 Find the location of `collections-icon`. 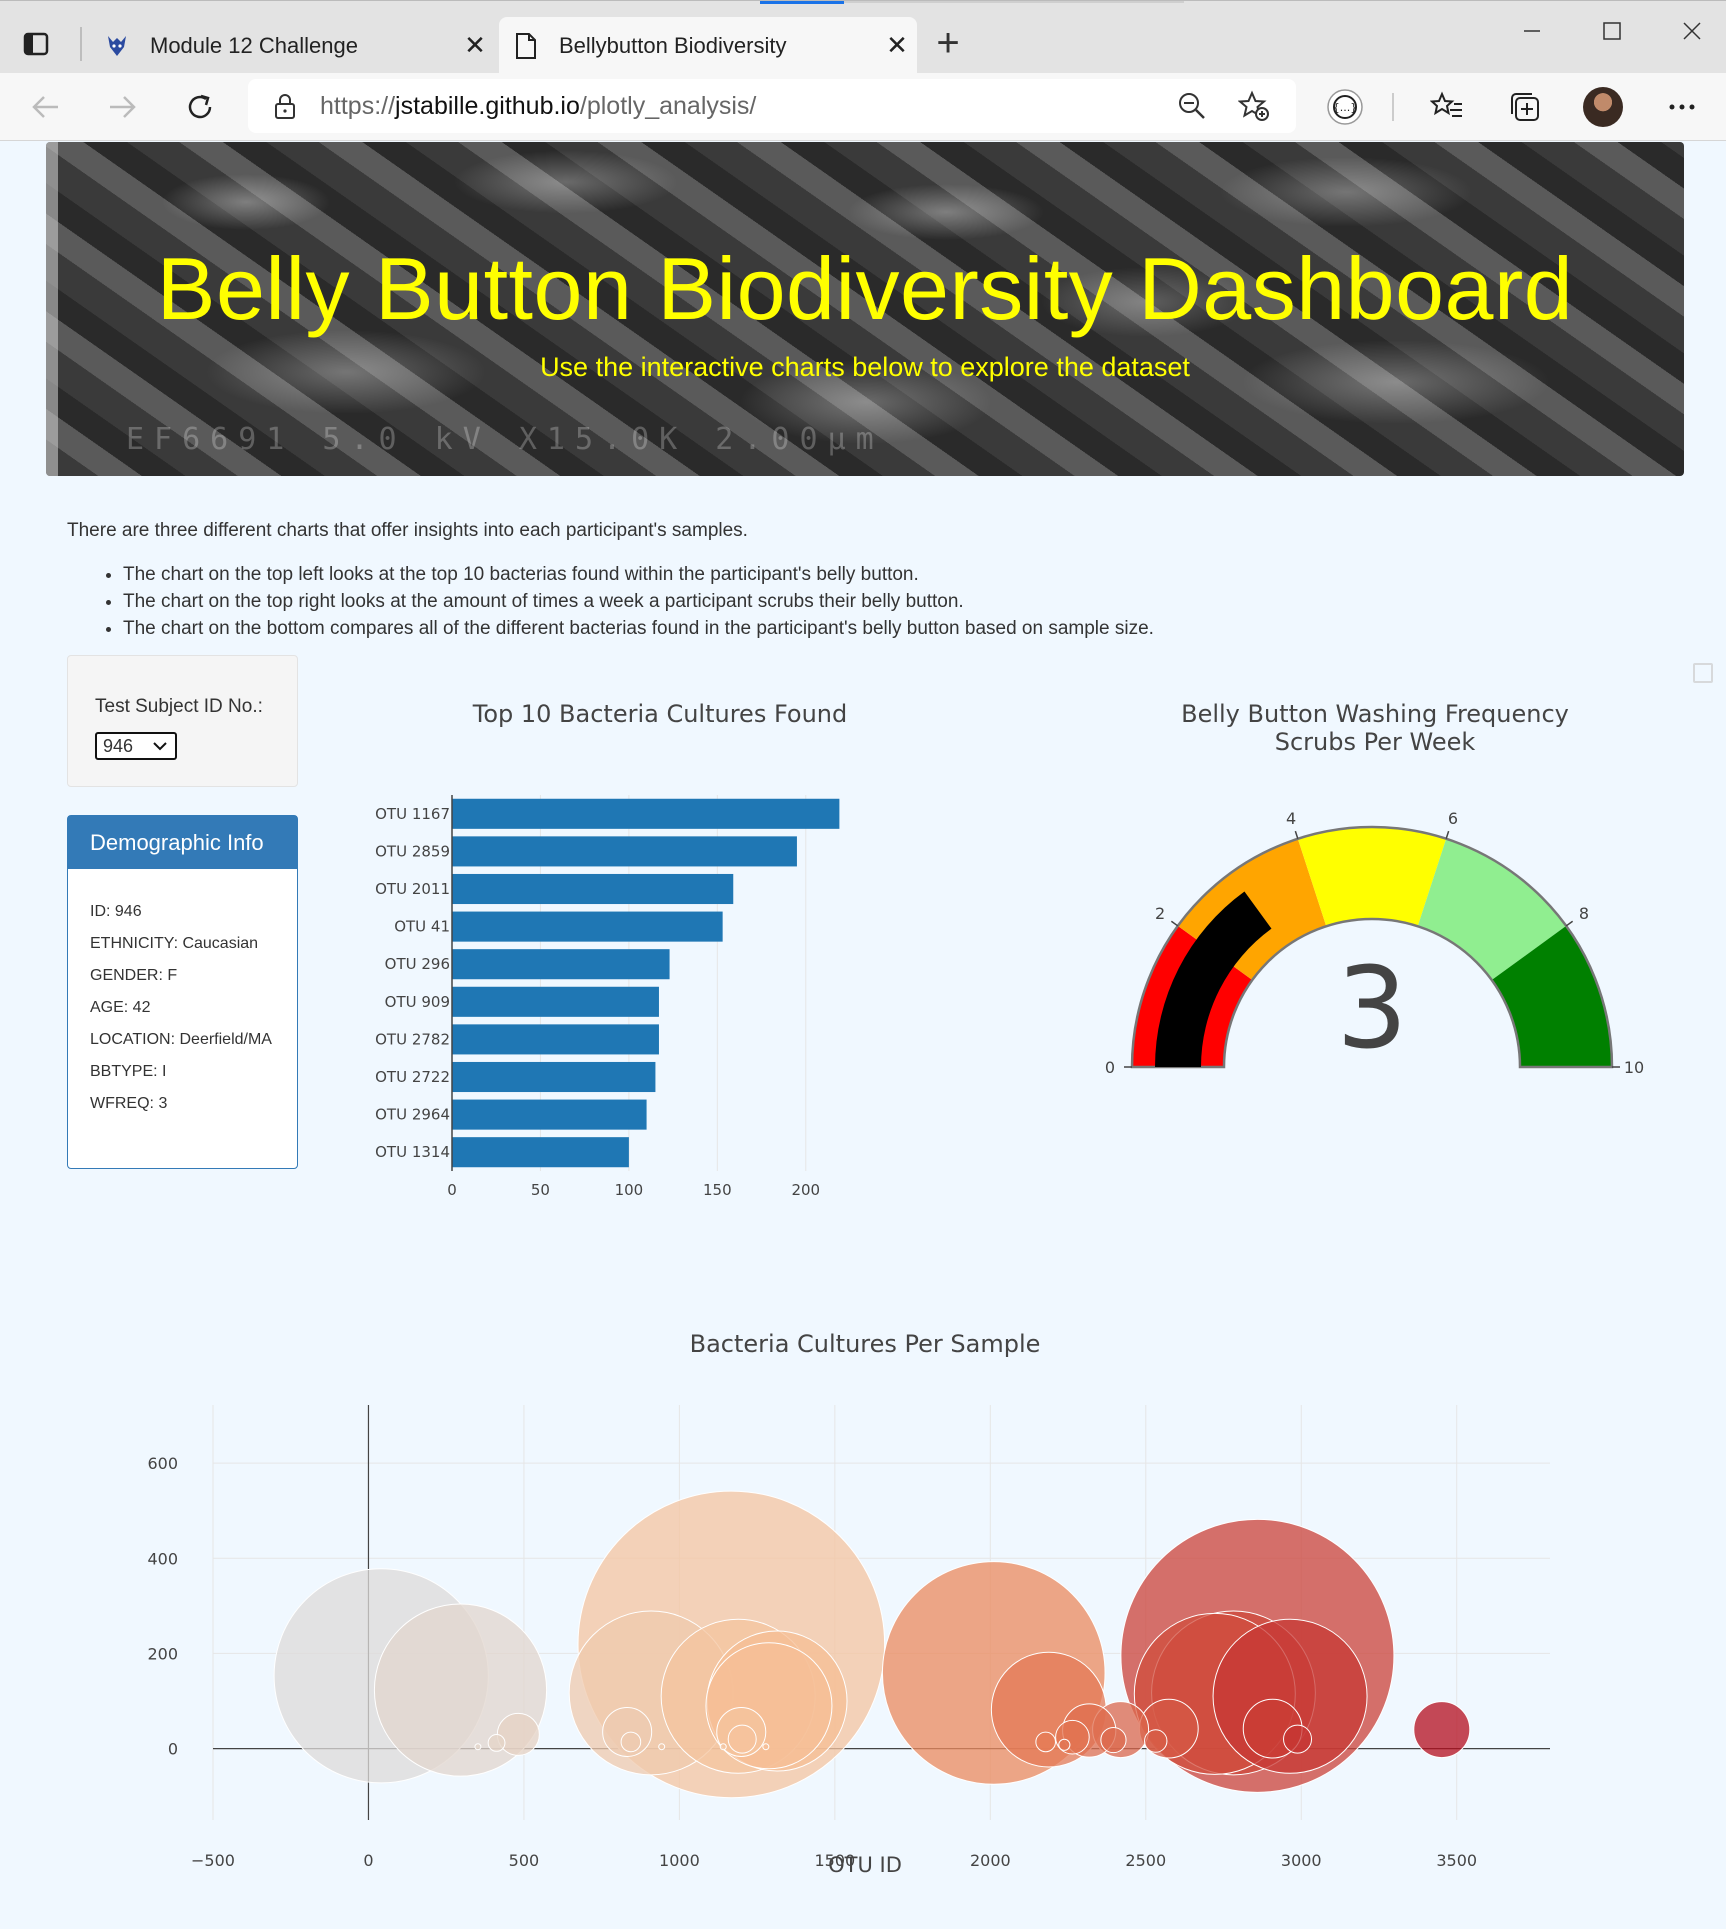

collections-icon is located at coordinates (1525, 107).